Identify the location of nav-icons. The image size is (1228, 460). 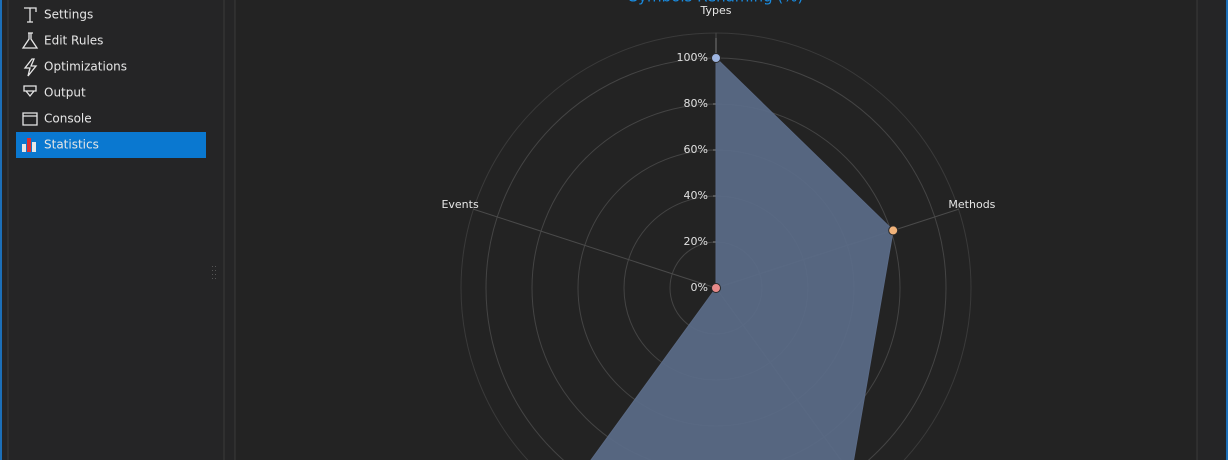
(30, 66).